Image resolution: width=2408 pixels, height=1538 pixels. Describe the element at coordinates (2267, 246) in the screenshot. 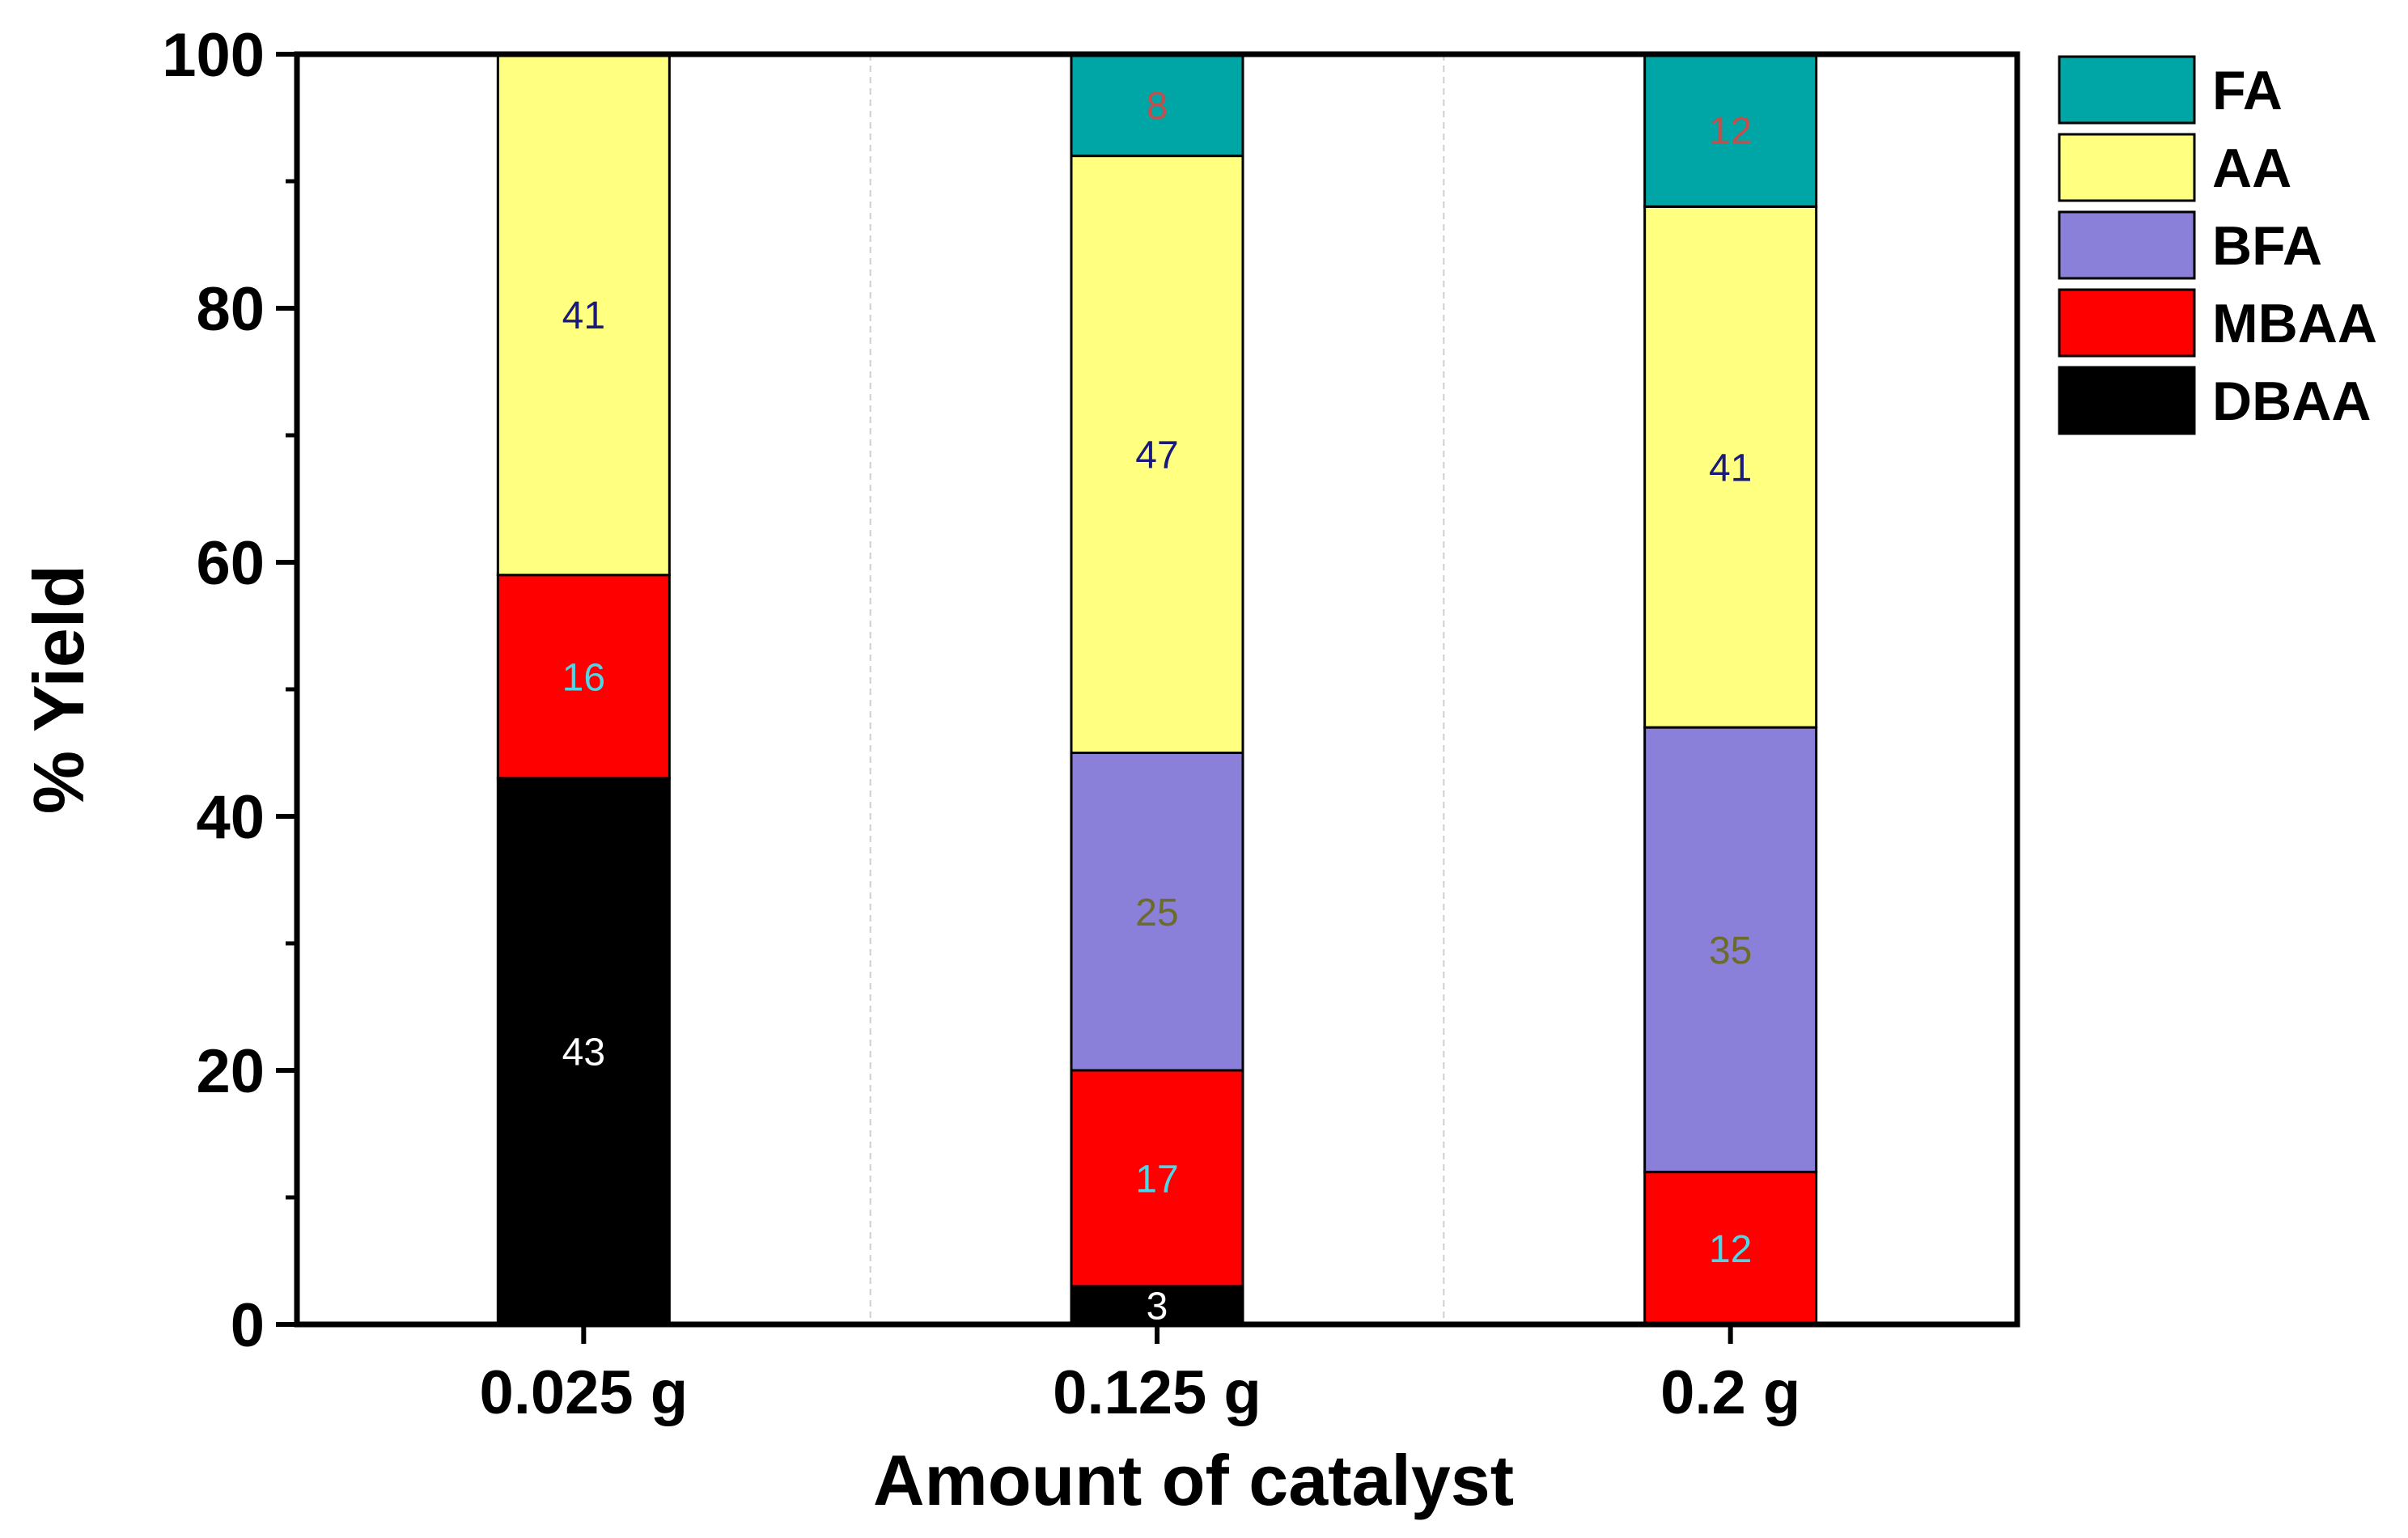

I see `legend-label-bfa: BFA` at that location.